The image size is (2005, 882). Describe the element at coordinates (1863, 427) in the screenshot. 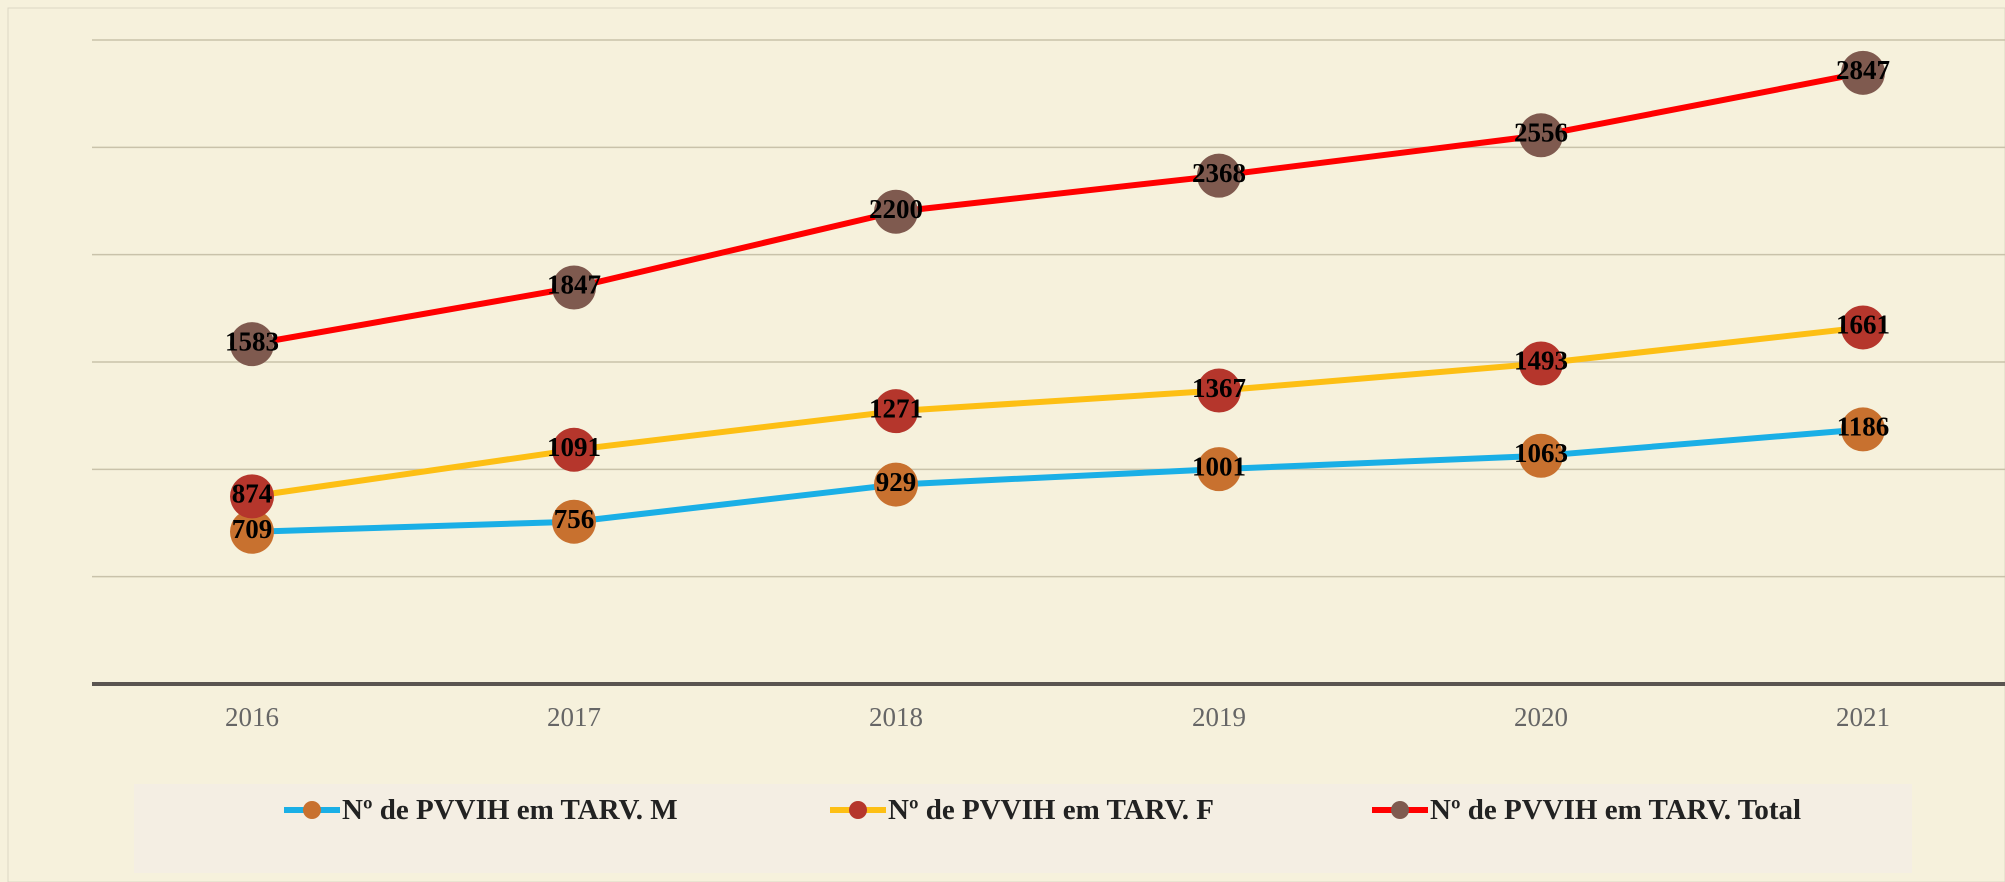

I see `data-label: 1186` at that location.